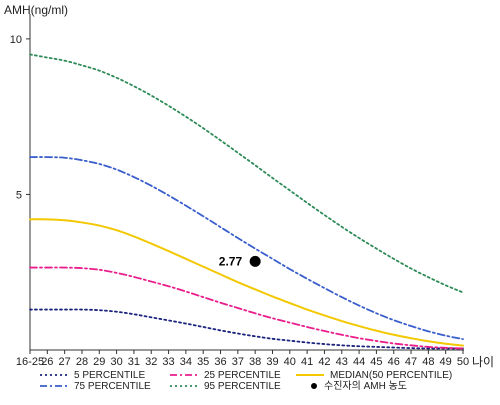  What do you see at coordinates (411, 362) in the screenshot?
I see `x-tick-label: 47` at bounding box center [411, 362].